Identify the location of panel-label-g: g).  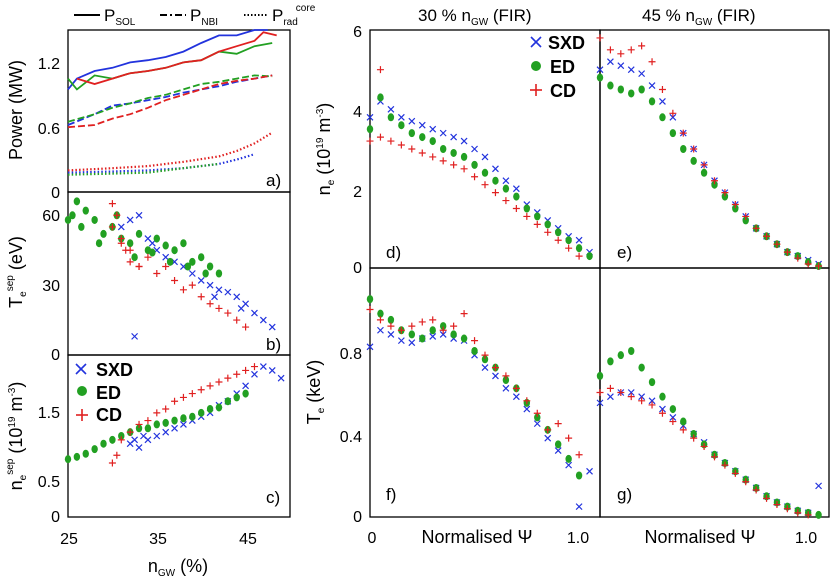
(624, 494).